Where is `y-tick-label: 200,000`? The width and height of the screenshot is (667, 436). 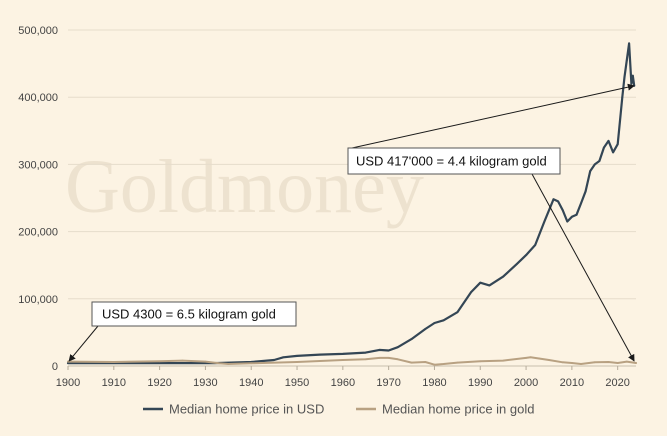
y-tick-label: 200,000 is located at coordinates (38, 233).